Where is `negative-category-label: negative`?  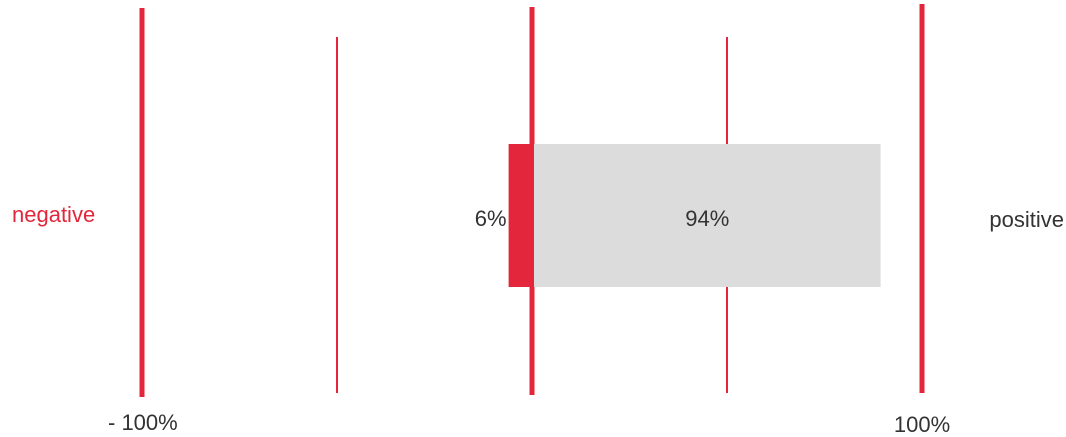 negative-category-label: negative is located at coordinates (53, 214).